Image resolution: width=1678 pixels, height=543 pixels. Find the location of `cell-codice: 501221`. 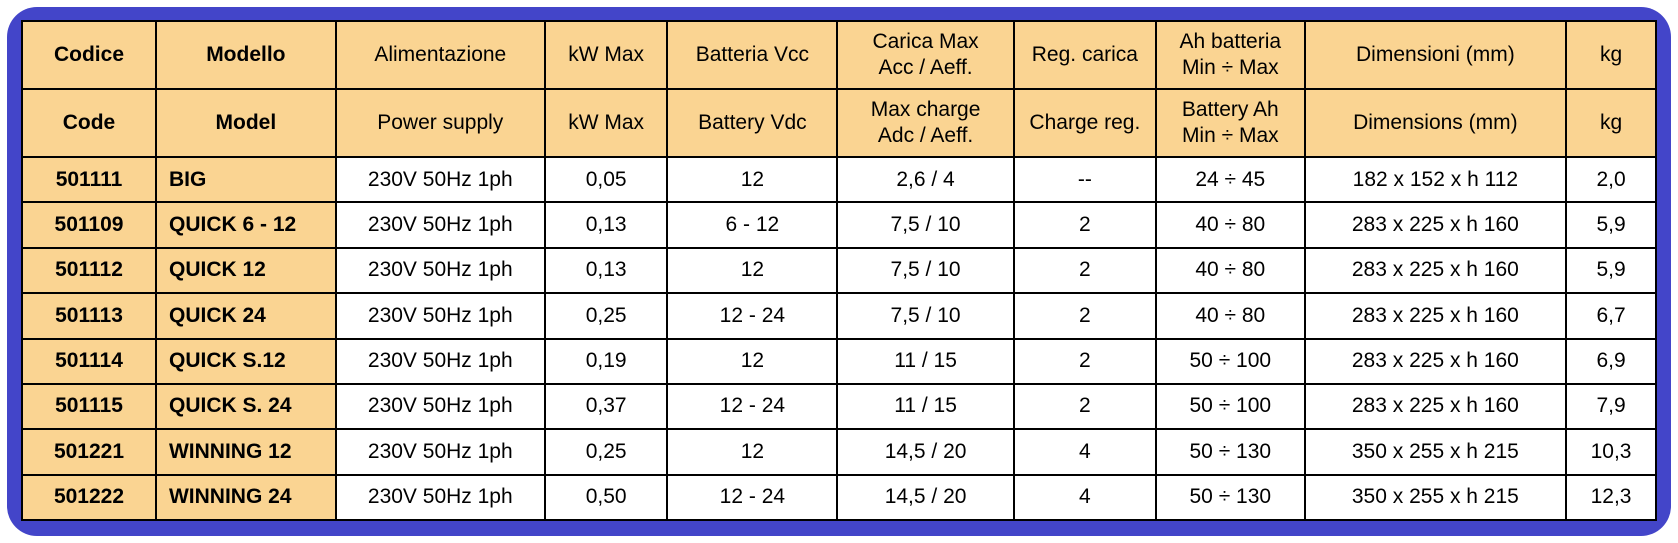

cell-codice: 501221 is located at coordinates (89, 452).